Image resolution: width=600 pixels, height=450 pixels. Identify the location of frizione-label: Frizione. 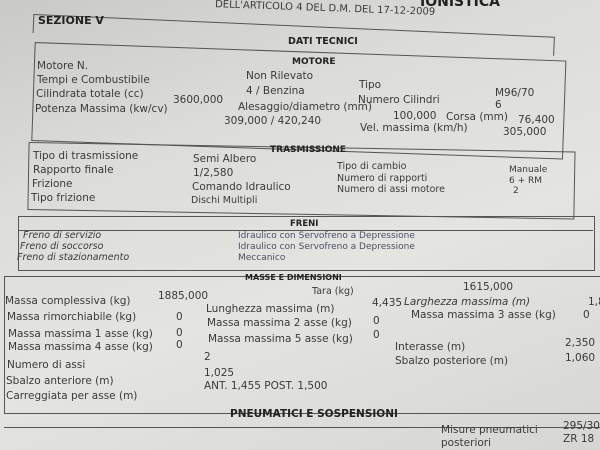
(52, 184).